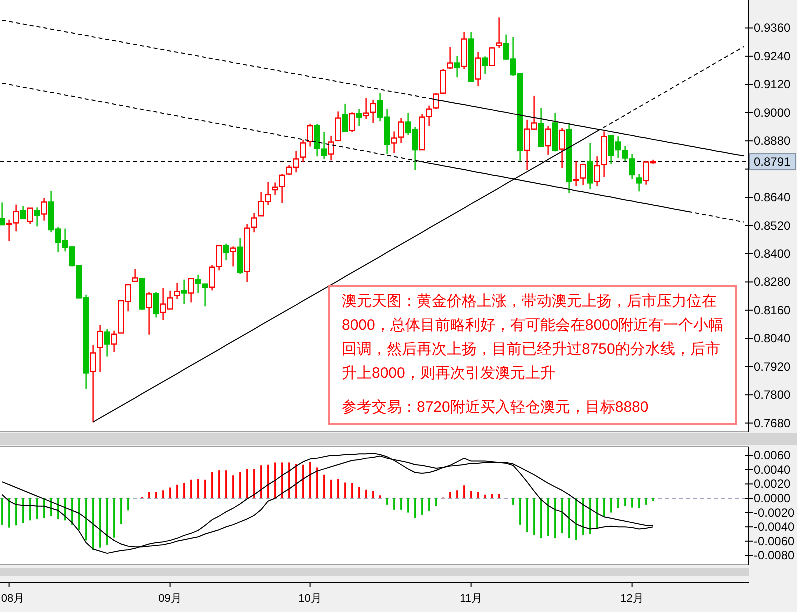  I want to click on x-tick-label: 11月, so click(471, 599).